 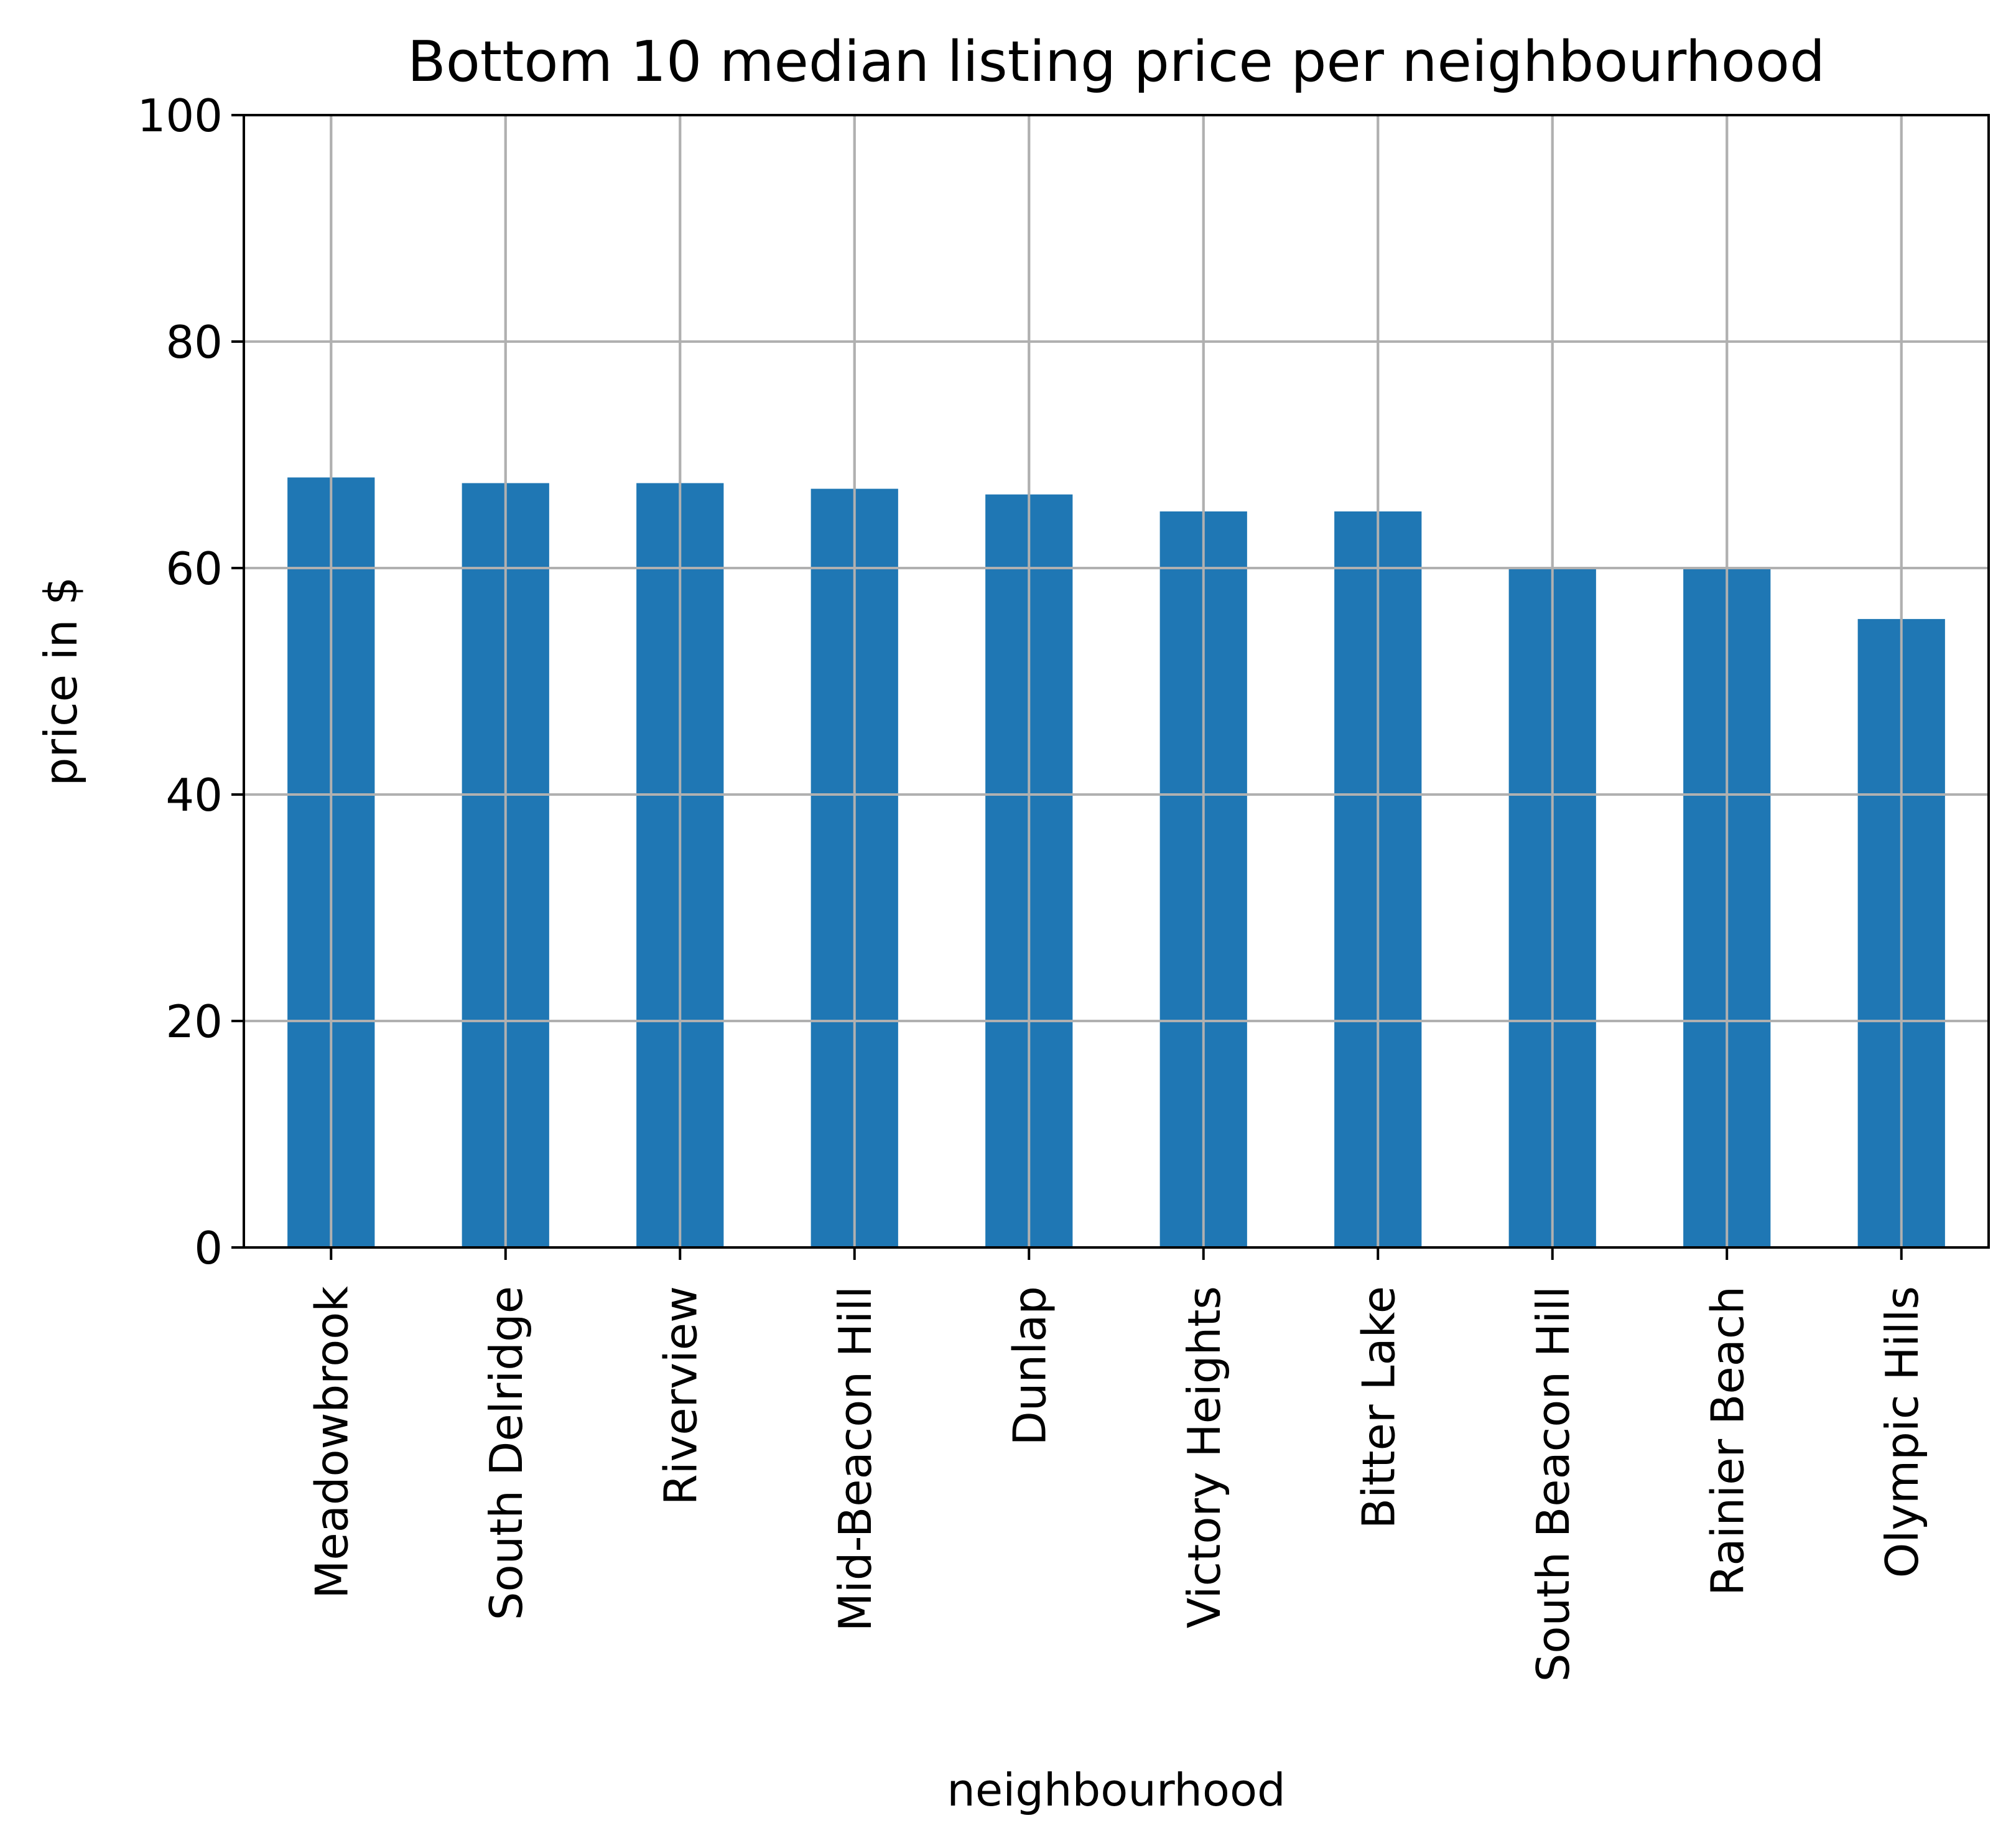 What do you see at coordinates (1378, 1408) in the screenshot?
I see `x-tick-label: Bitter Lake` at bounding box center [1378, 1408].